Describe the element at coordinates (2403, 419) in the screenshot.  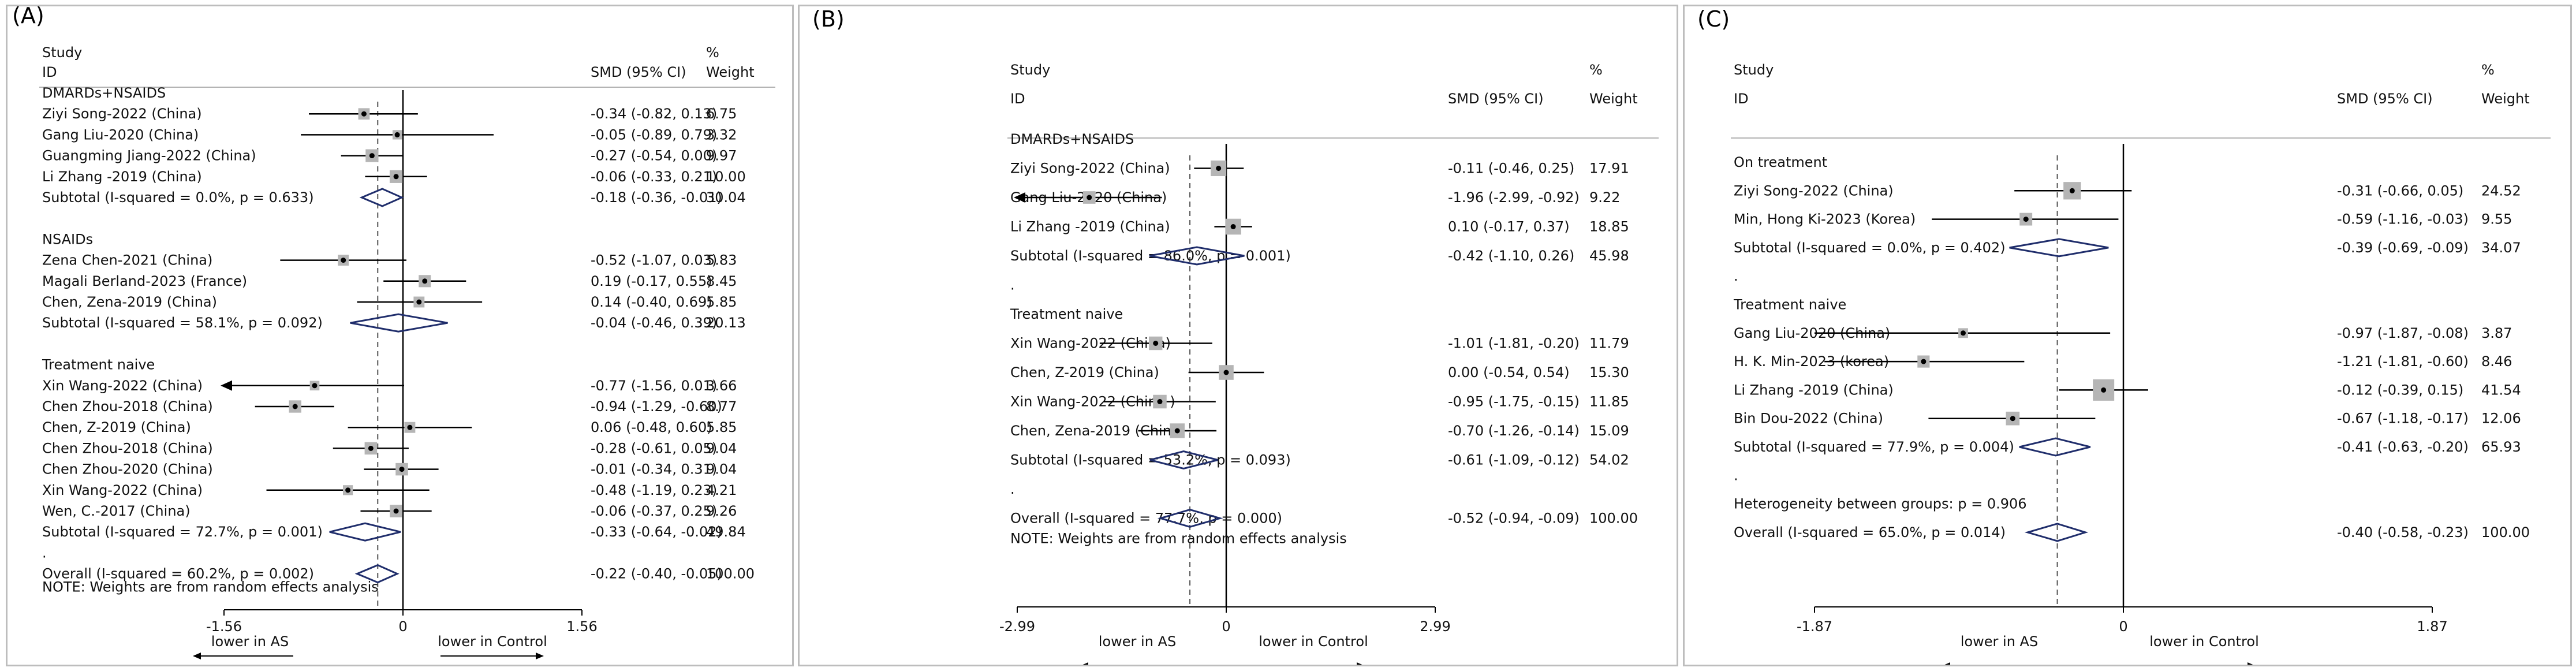
I see `ci-text: -0.67 (-1.18, -0.17)` at that location.